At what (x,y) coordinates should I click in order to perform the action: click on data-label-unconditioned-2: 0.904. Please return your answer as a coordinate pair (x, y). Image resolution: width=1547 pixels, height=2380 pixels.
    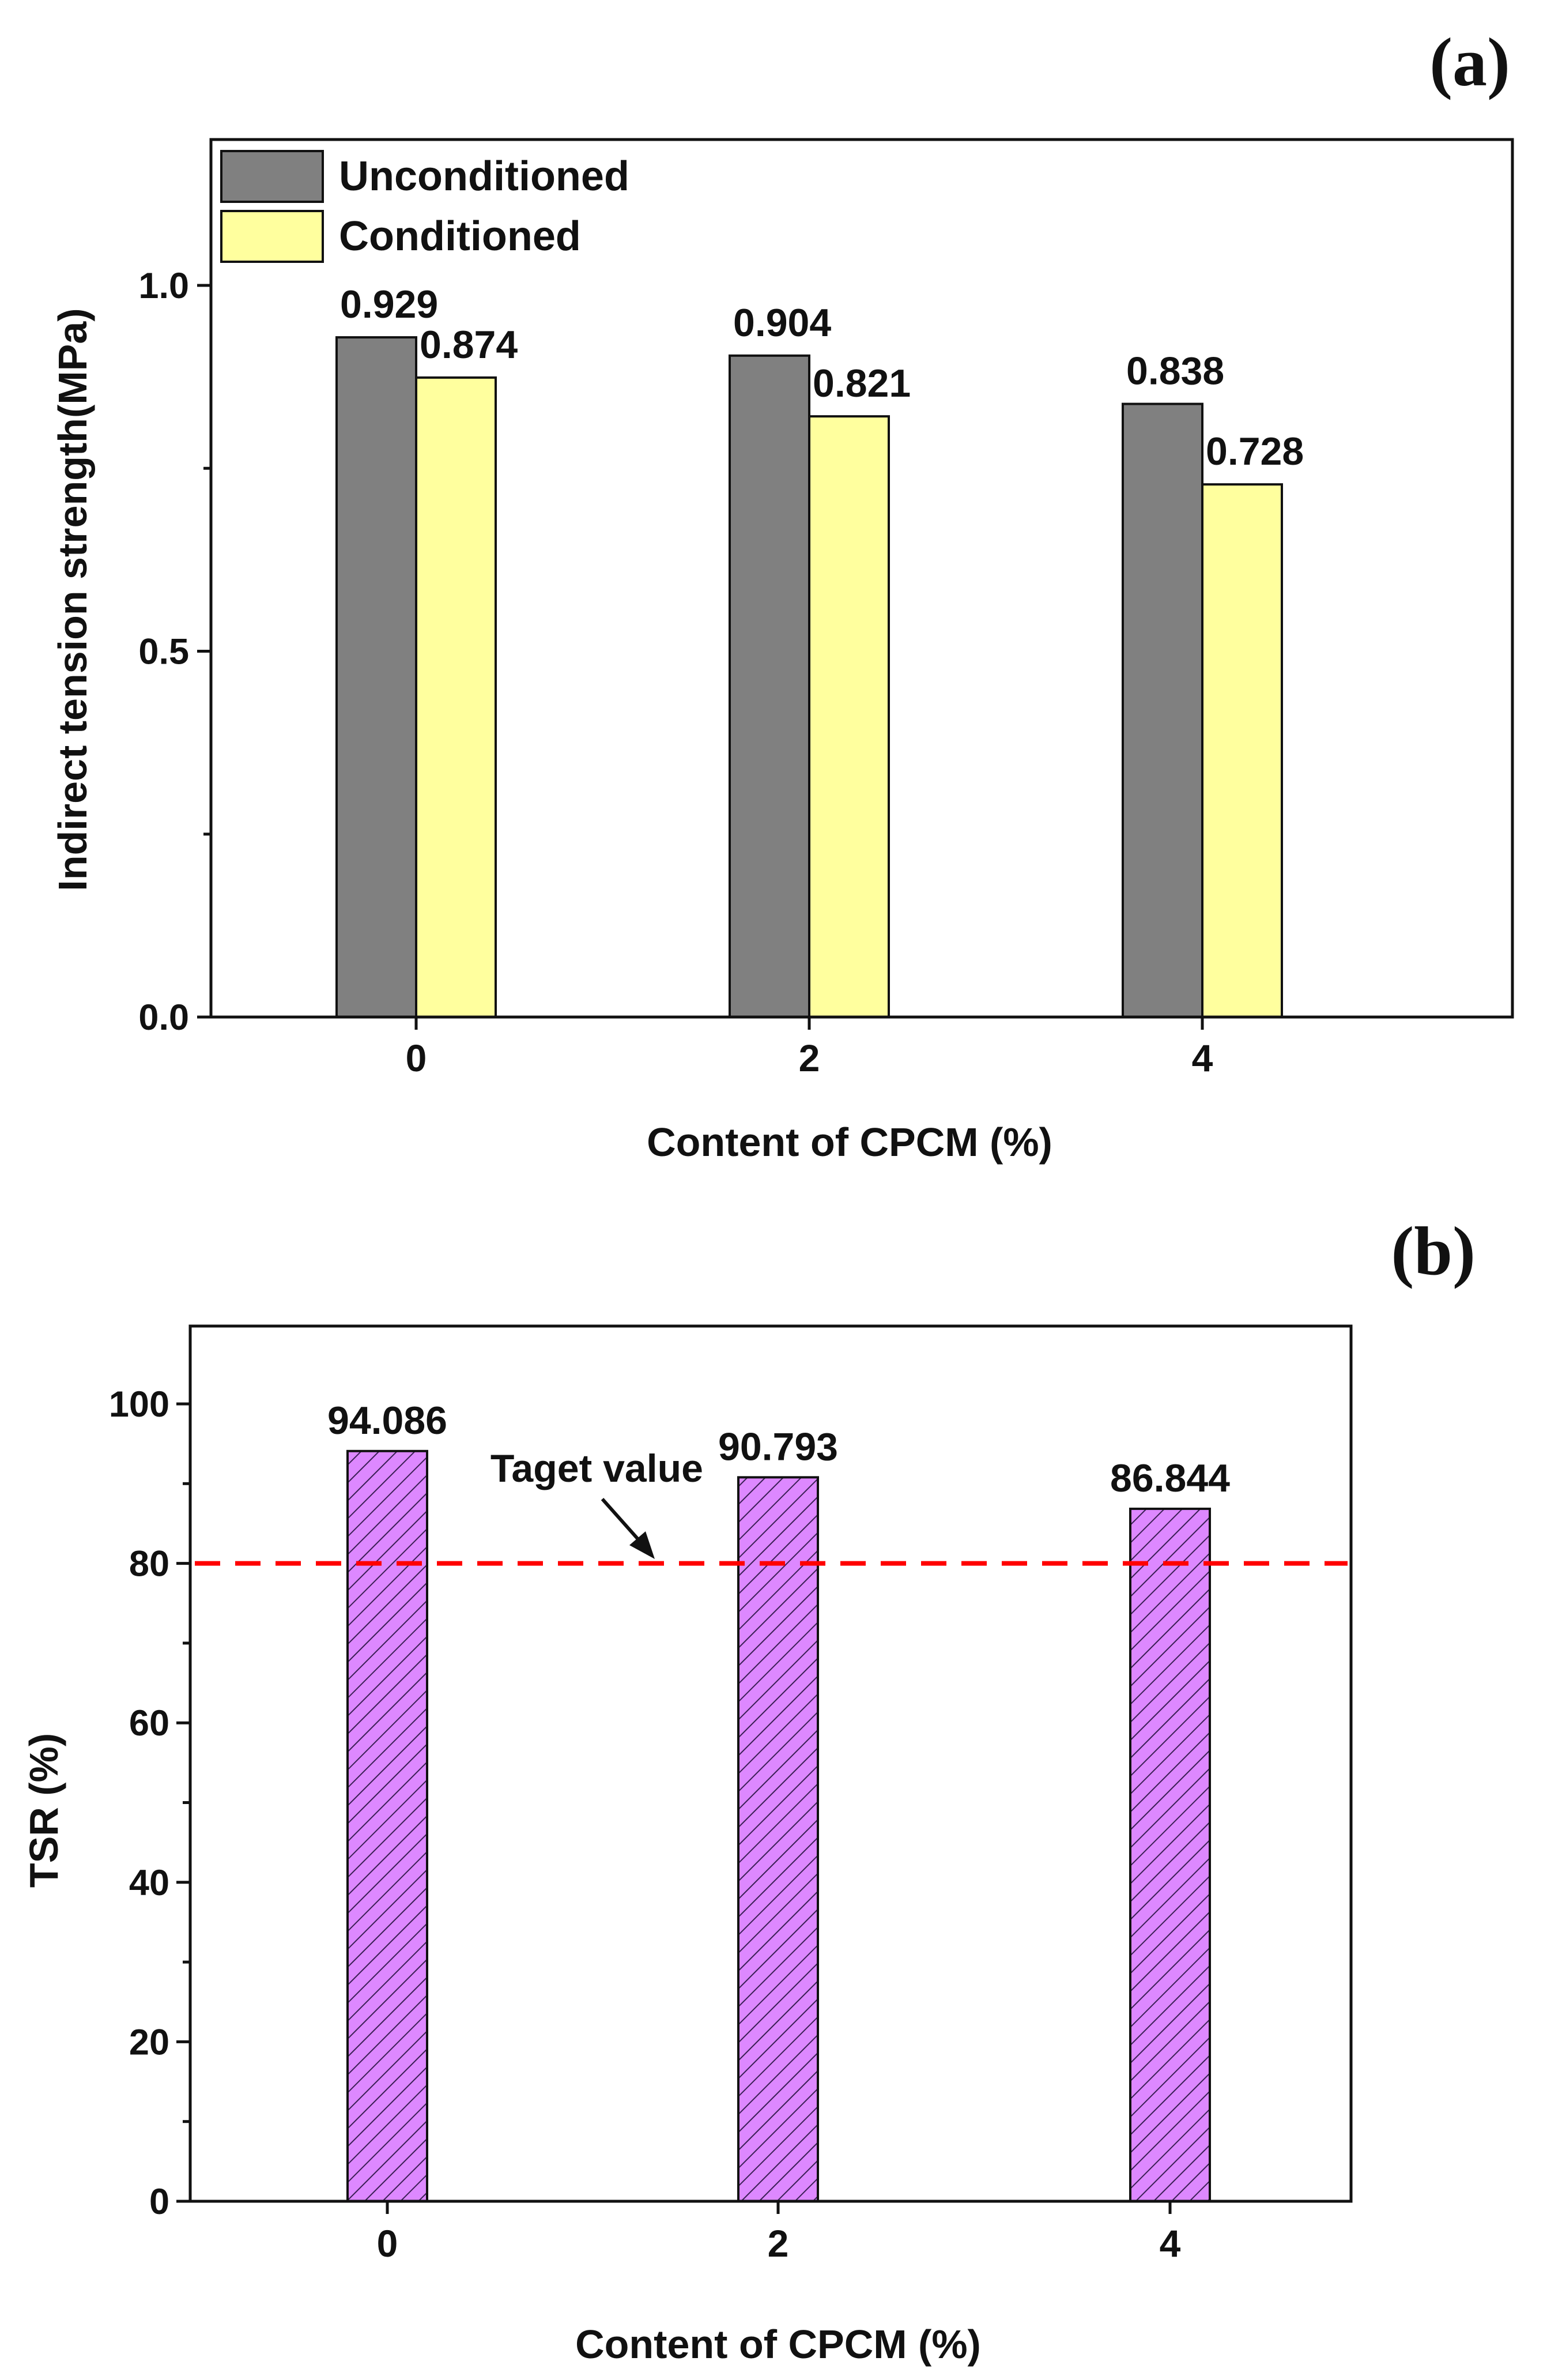
    Looking at the image, I should click on (782, 323).